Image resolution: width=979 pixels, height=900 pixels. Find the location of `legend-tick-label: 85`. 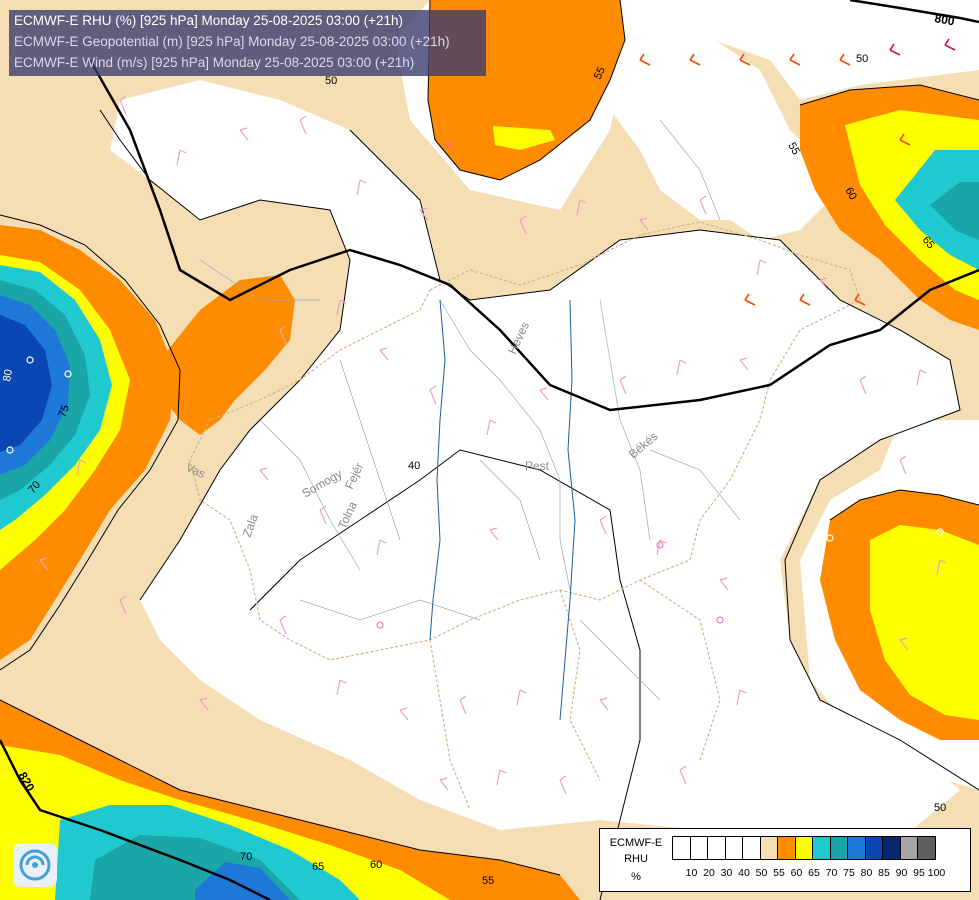

legend-tick-label: 85 is located at coordinates (884, 873).